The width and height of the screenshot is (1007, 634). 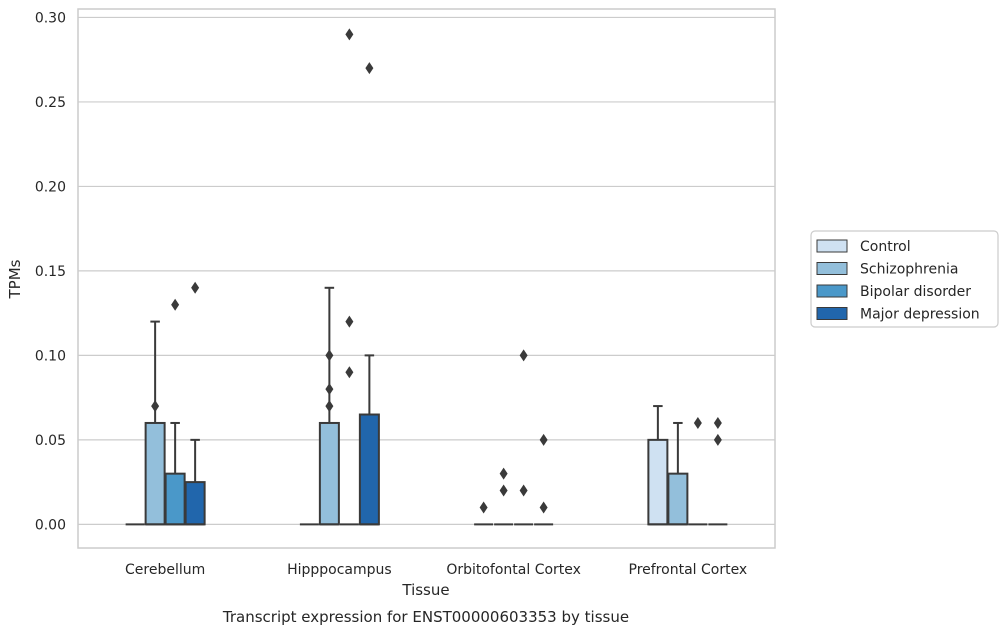 What do you see at coordinates (50, 525) in the screenshot?
I see `y-tick-label: 0.00` at bounding box center [50, 525].